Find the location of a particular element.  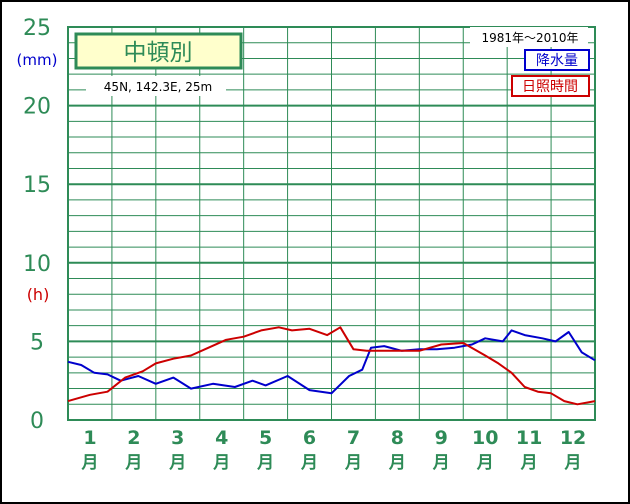

y-tick-label: 0 is located at coordinates (37, 421).